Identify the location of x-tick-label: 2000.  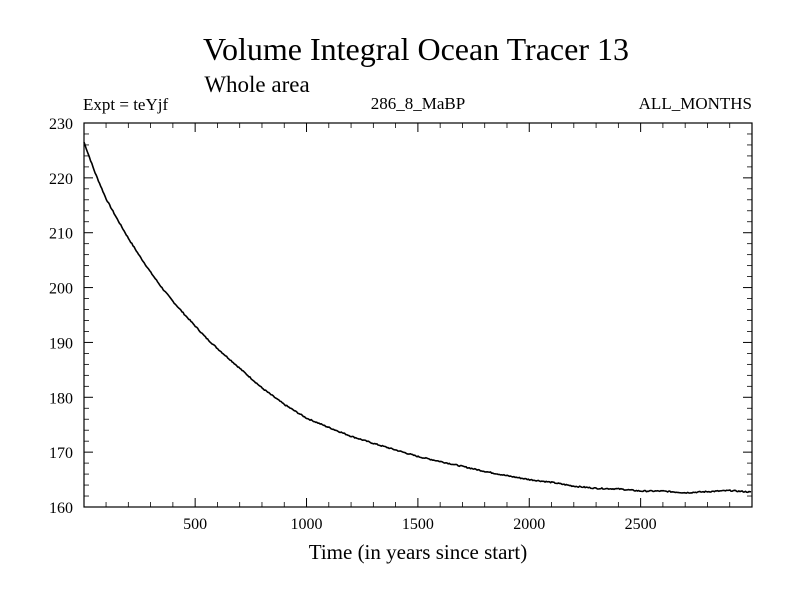
(529, 524).